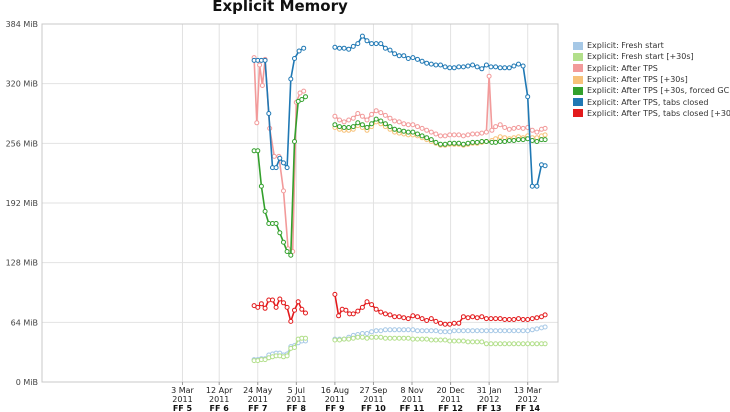  What do you see at coordinates (182, 390) in the screenshot?
I see `x-tick-label: 3 Mar` at bounding box center [182, 390].